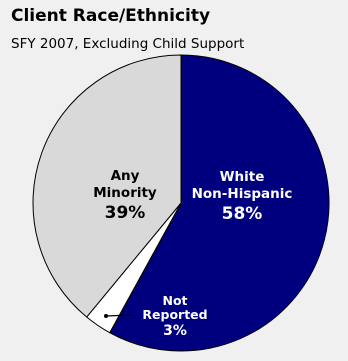 Image resolution: width=348 pixels, height=361 pixels. Describe the element at coordinates (175, 331) in the screenshot. I see `slice-value-not-reported: 3%` at that location.